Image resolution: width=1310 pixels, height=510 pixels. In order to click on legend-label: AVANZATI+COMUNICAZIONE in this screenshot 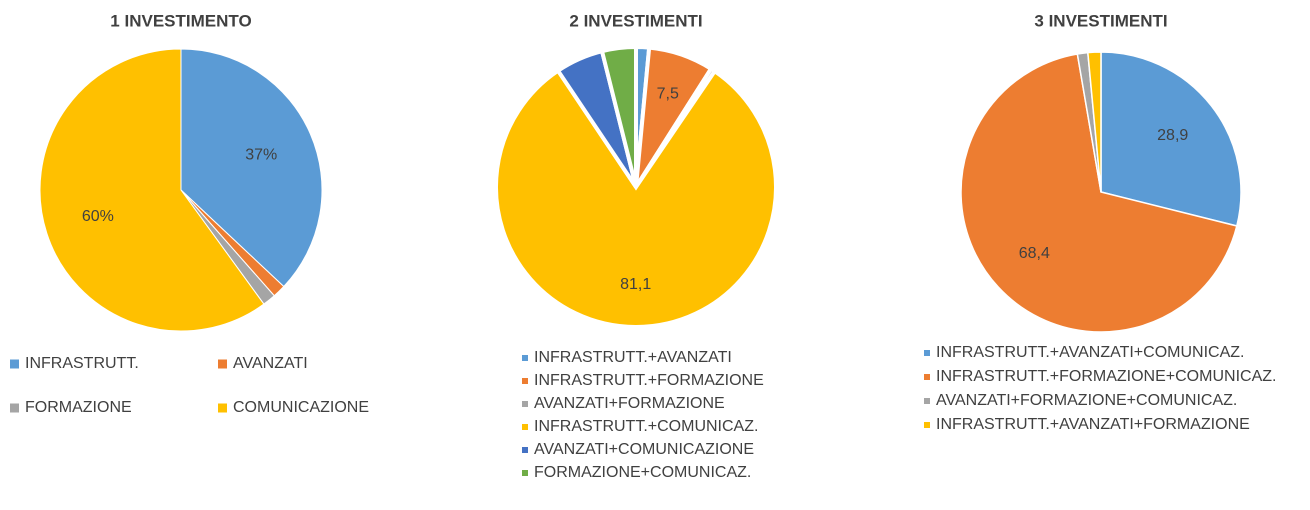, I will do `click(644, 449)`.